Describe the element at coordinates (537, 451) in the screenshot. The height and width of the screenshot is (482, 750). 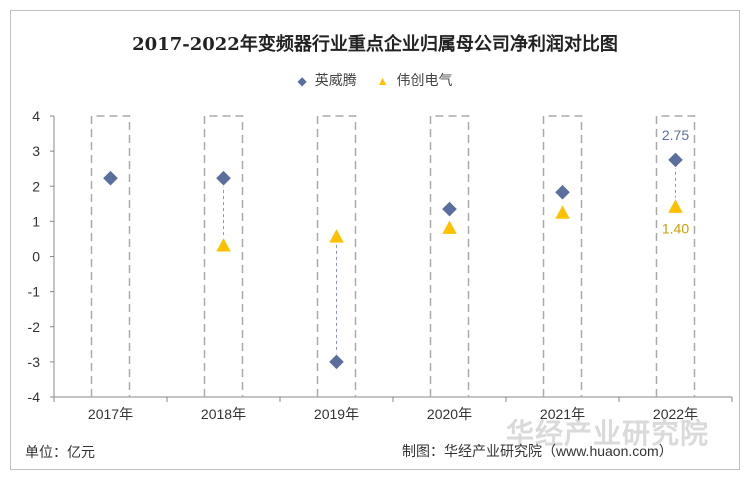
I see `source-label: 制图：华经产业研究院（www.huaon.com）` at that location.